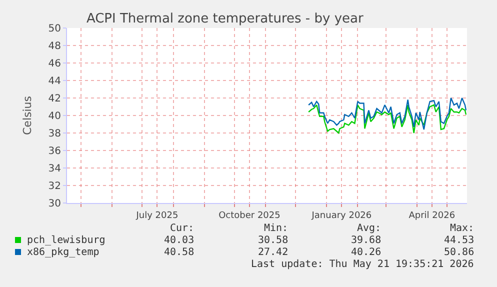 The height and width of the screenshot is (287, 497). Describe the element at coordinates (459, 252) in the screenshot. I see `text: 50.86` at that location.